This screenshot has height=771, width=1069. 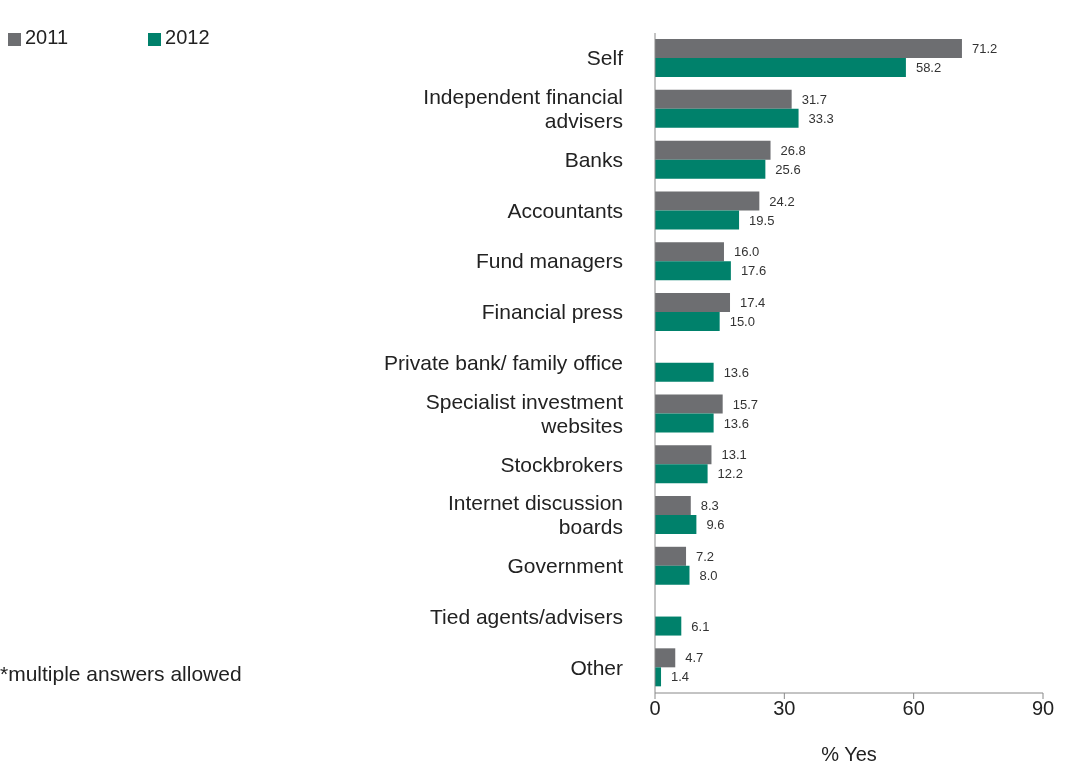 I want to click on y-tick-label: Accountants, so click(x=565, y=210).